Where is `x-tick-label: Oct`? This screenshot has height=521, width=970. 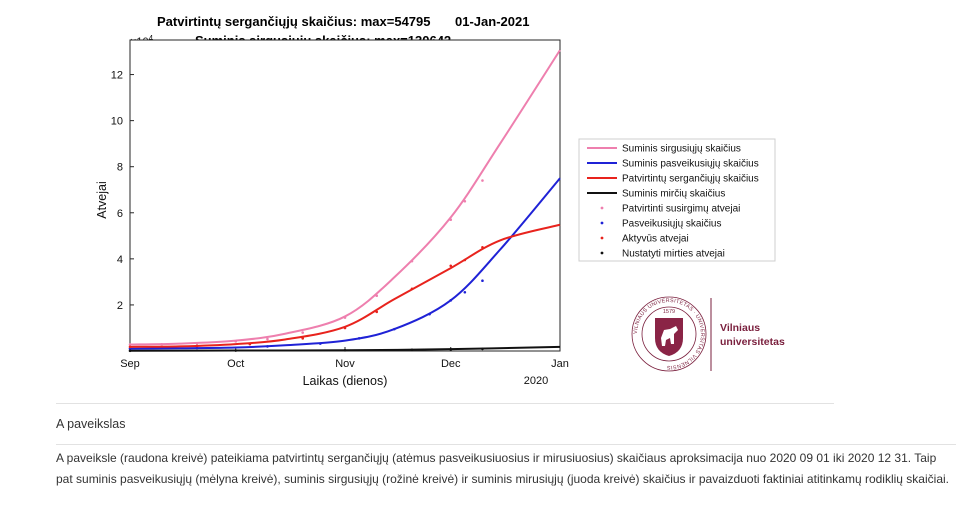 x-tick-label: Oct is located at coordinates (235, 364).